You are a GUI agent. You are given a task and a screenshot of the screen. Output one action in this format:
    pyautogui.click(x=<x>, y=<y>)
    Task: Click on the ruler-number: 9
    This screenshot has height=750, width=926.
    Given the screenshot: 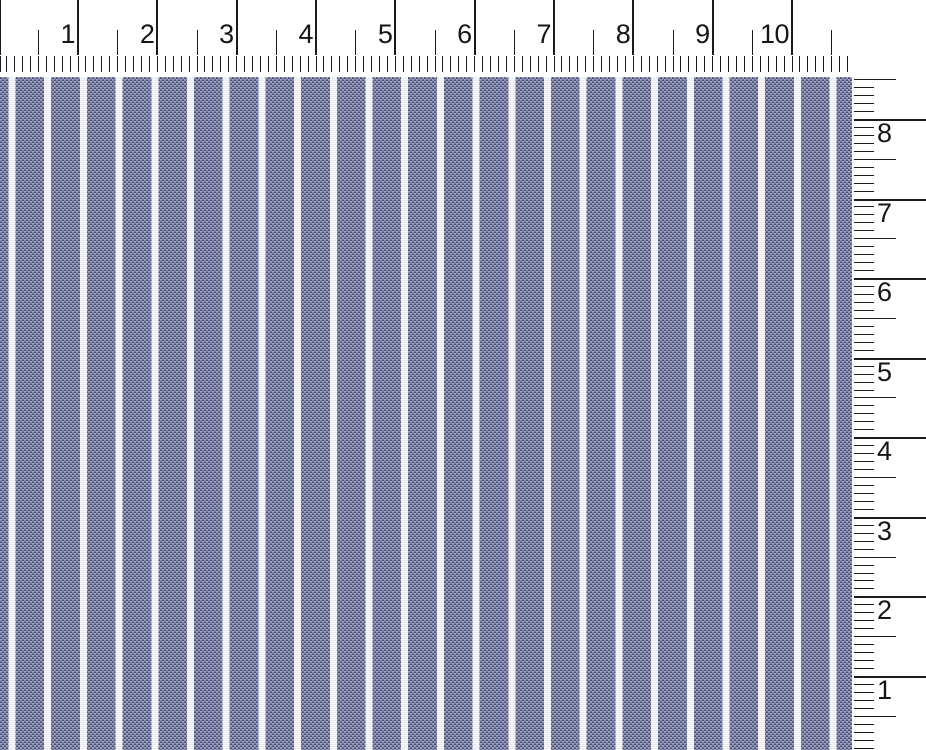 What is the action you would take?
    pyautogui.click(x=702, y=34)
    